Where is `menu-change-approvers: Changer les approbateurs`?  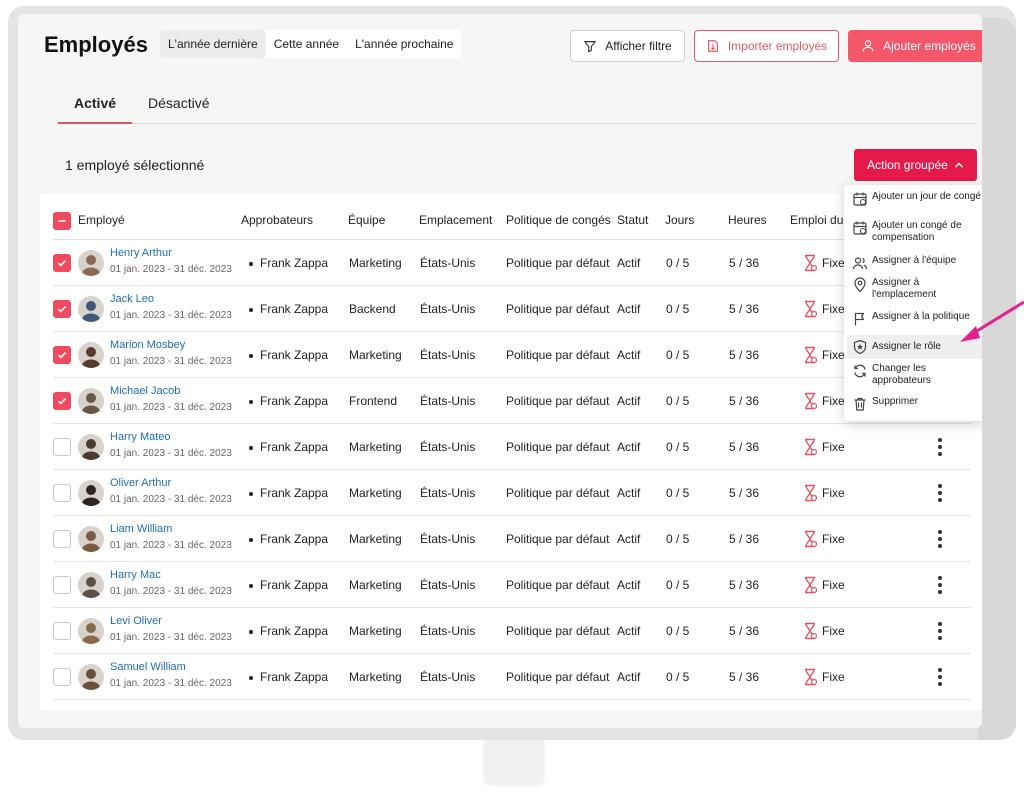 menu-change-approvers: Changer les approbateurs is located at coordinates (914, 375).